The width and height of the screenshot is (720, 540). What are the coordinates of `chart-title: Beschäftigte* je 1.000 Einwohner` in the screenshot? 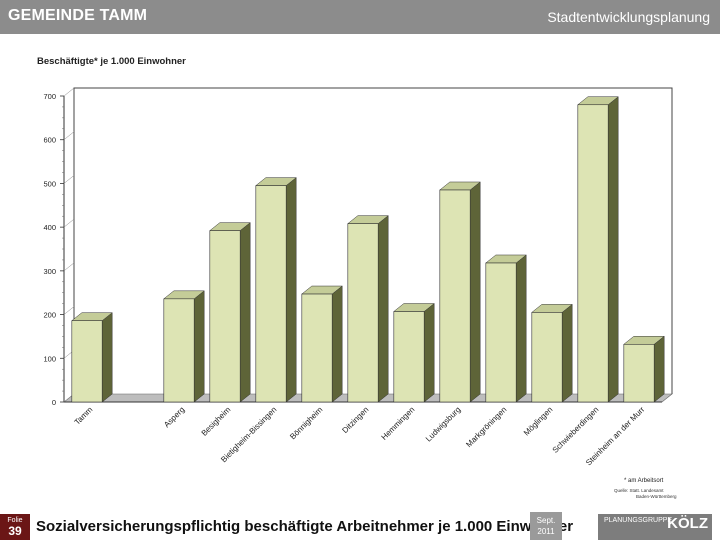 It's located at (111, 61).